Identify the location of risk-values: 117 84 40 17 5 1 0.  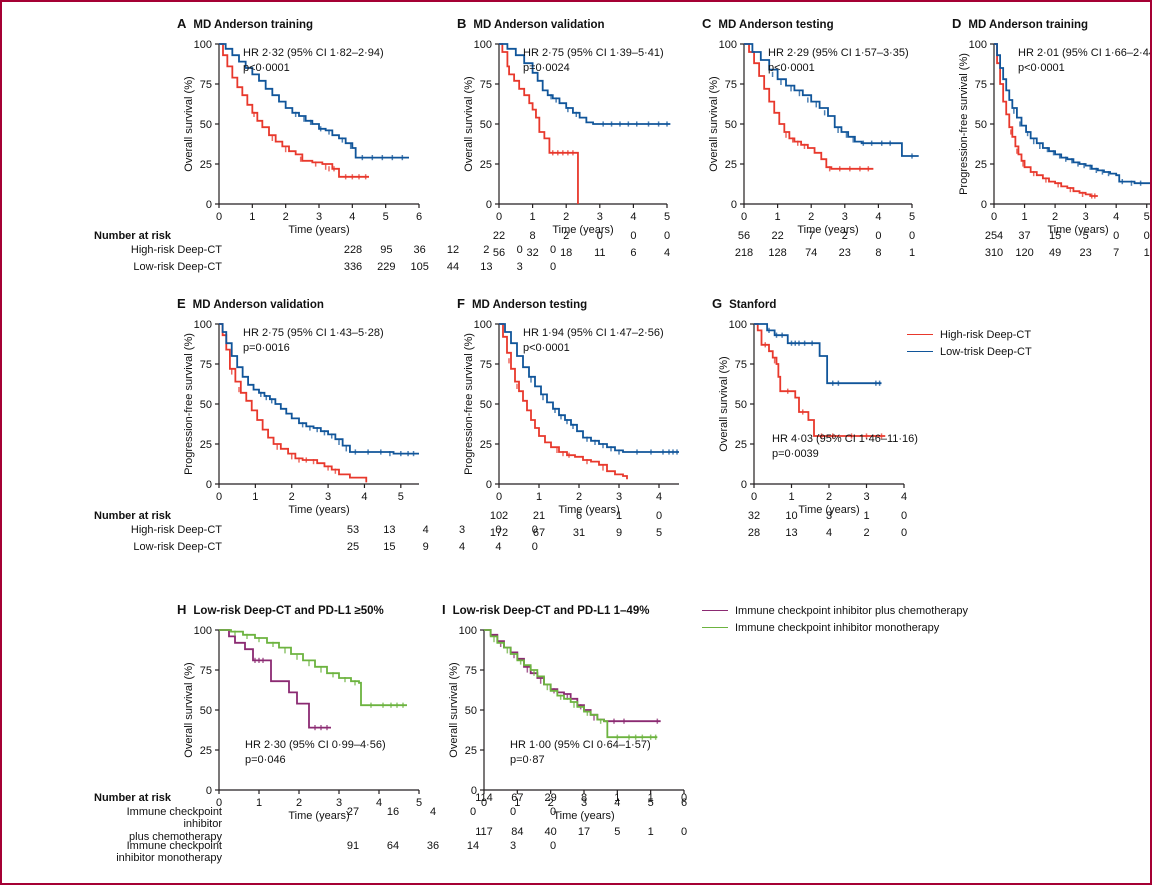
(564, 834).